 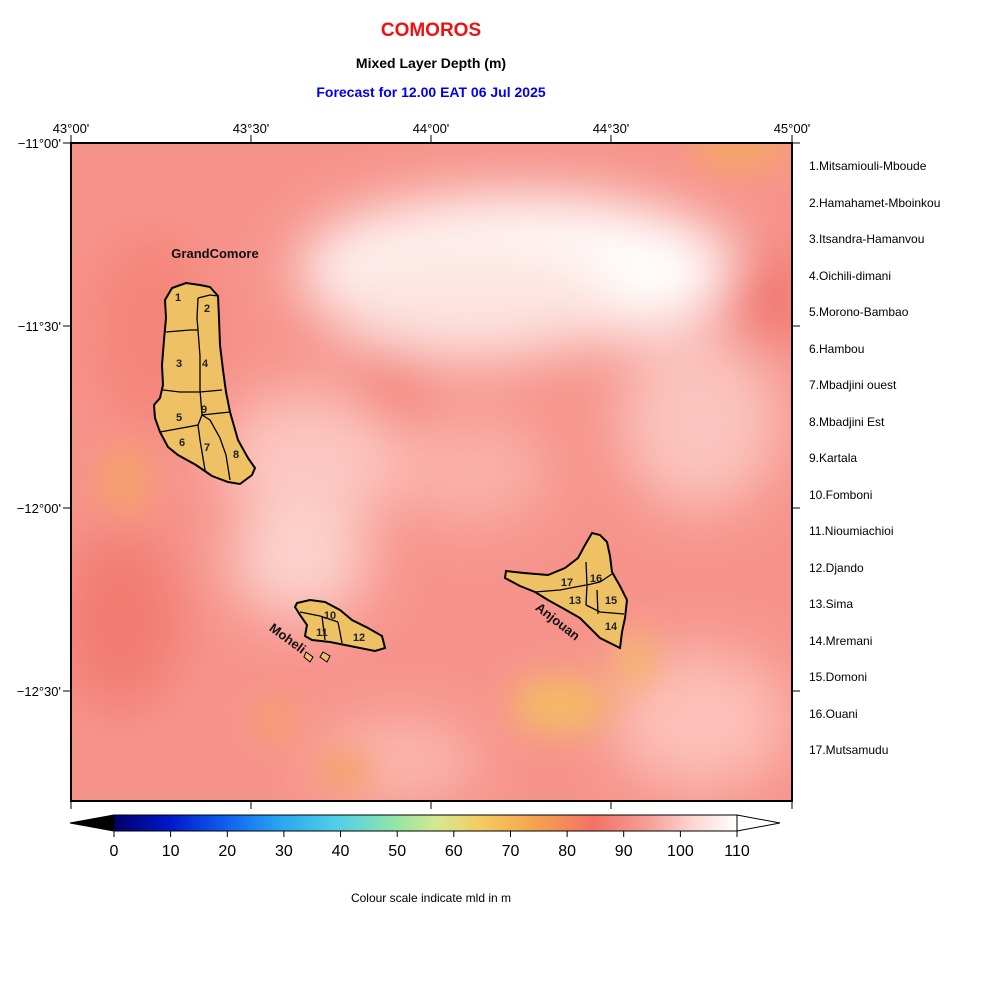 I want to click on region-number-14: 14, so click(x=611, y=627).